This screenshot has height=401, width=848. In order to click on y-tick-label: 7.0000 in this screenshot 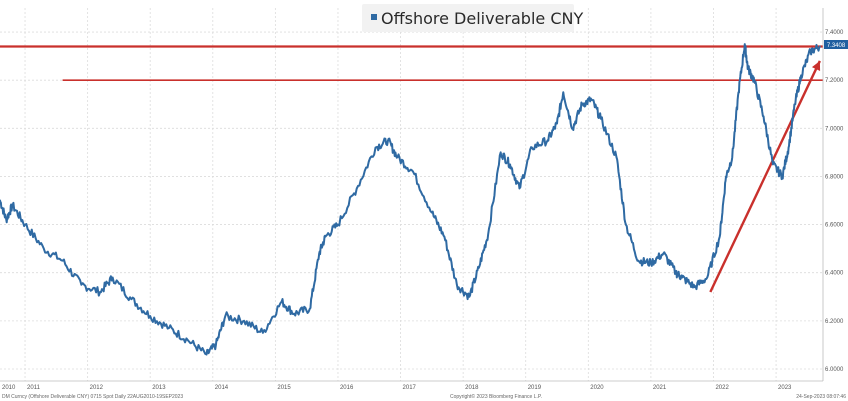, I will do `click(834, 129)`.